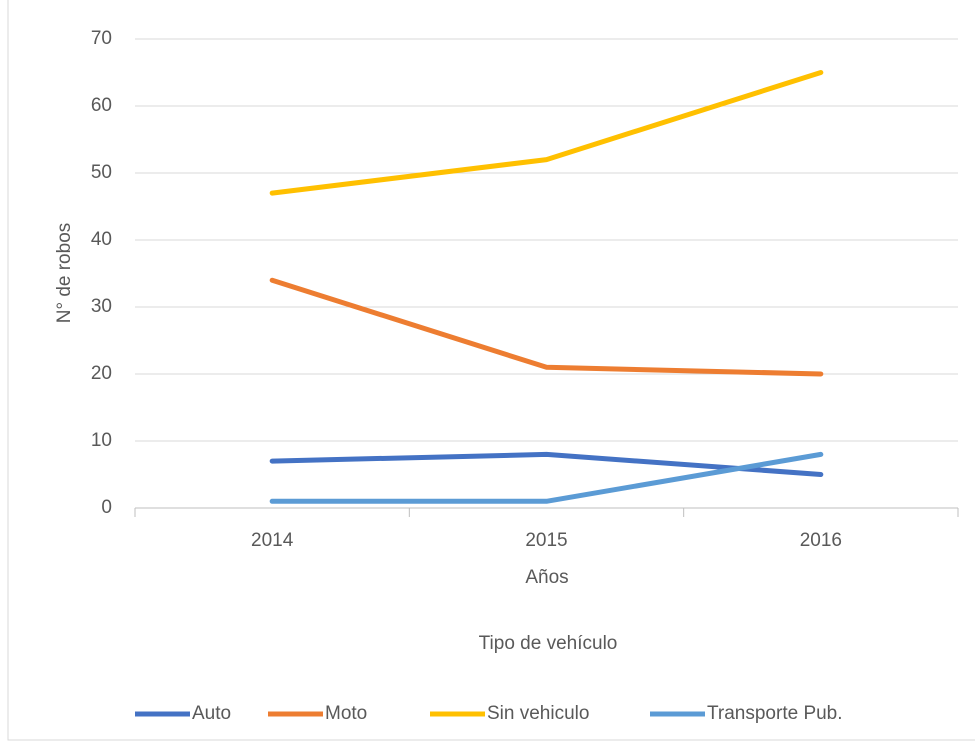  What do you see at coordinates (101, 373) in the screenshot?
I see `y-tick-label: 20` at bounding box center [101, 373].